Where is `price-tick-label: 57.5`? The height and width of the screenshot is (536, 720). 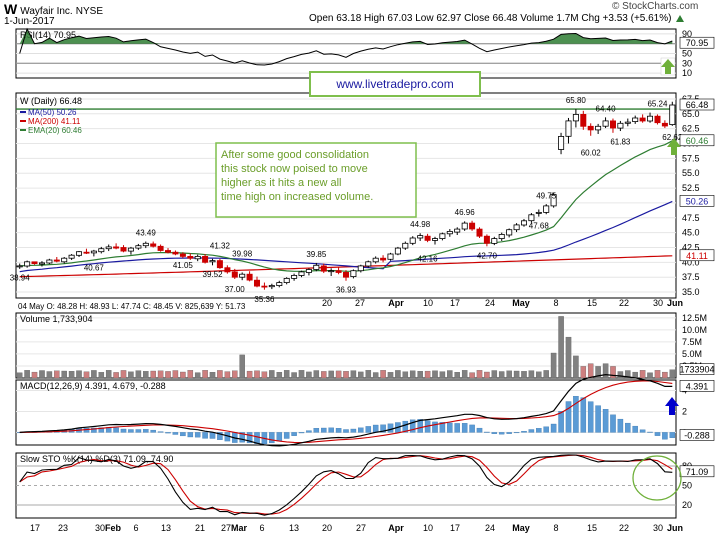
price-tick-label: 57.5 is located at coordinates (691, 158).